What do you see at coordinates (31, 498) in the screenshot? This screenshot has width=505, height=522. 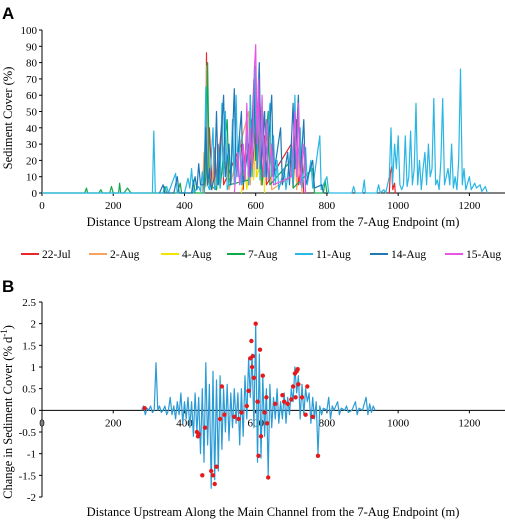 I see `panel-b-y-tick-label: -2` at bounding box center [31, 498].